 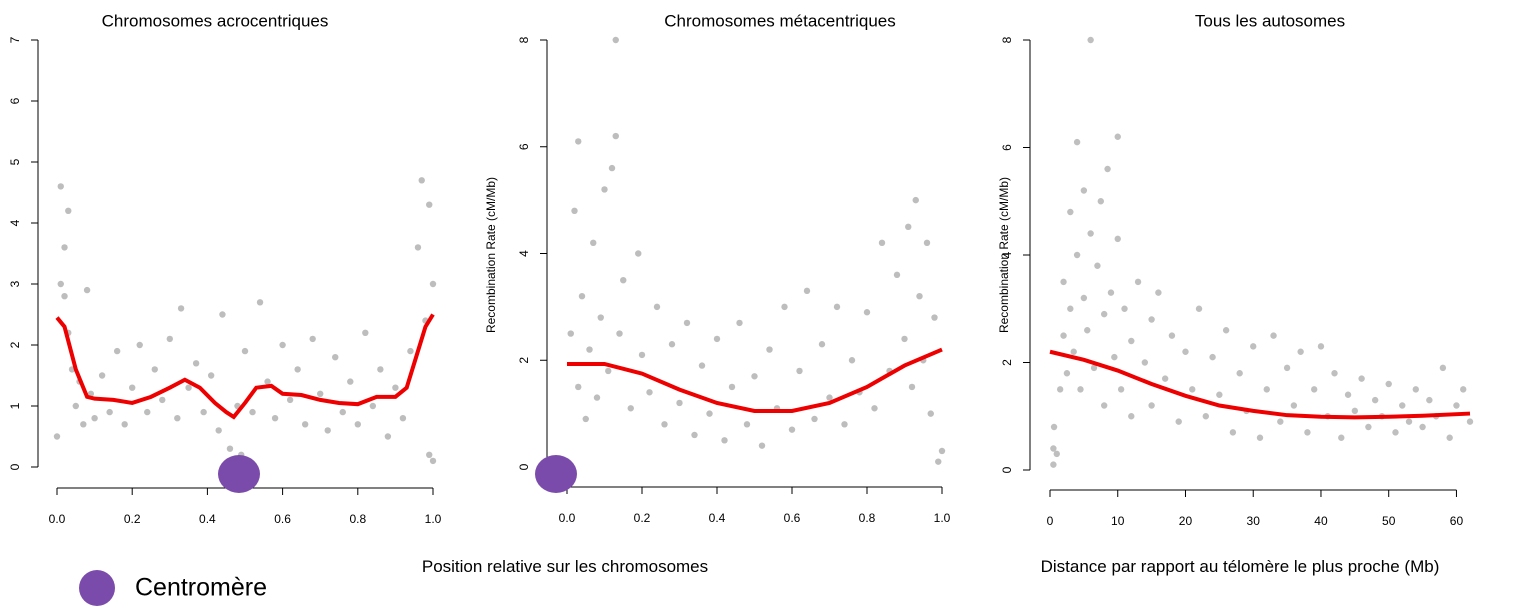 What do you see at coordinates (779, 20) in the screenshot?
I see `chart-title: Chromosomes métacentriques` at bounding box center [779, 20].